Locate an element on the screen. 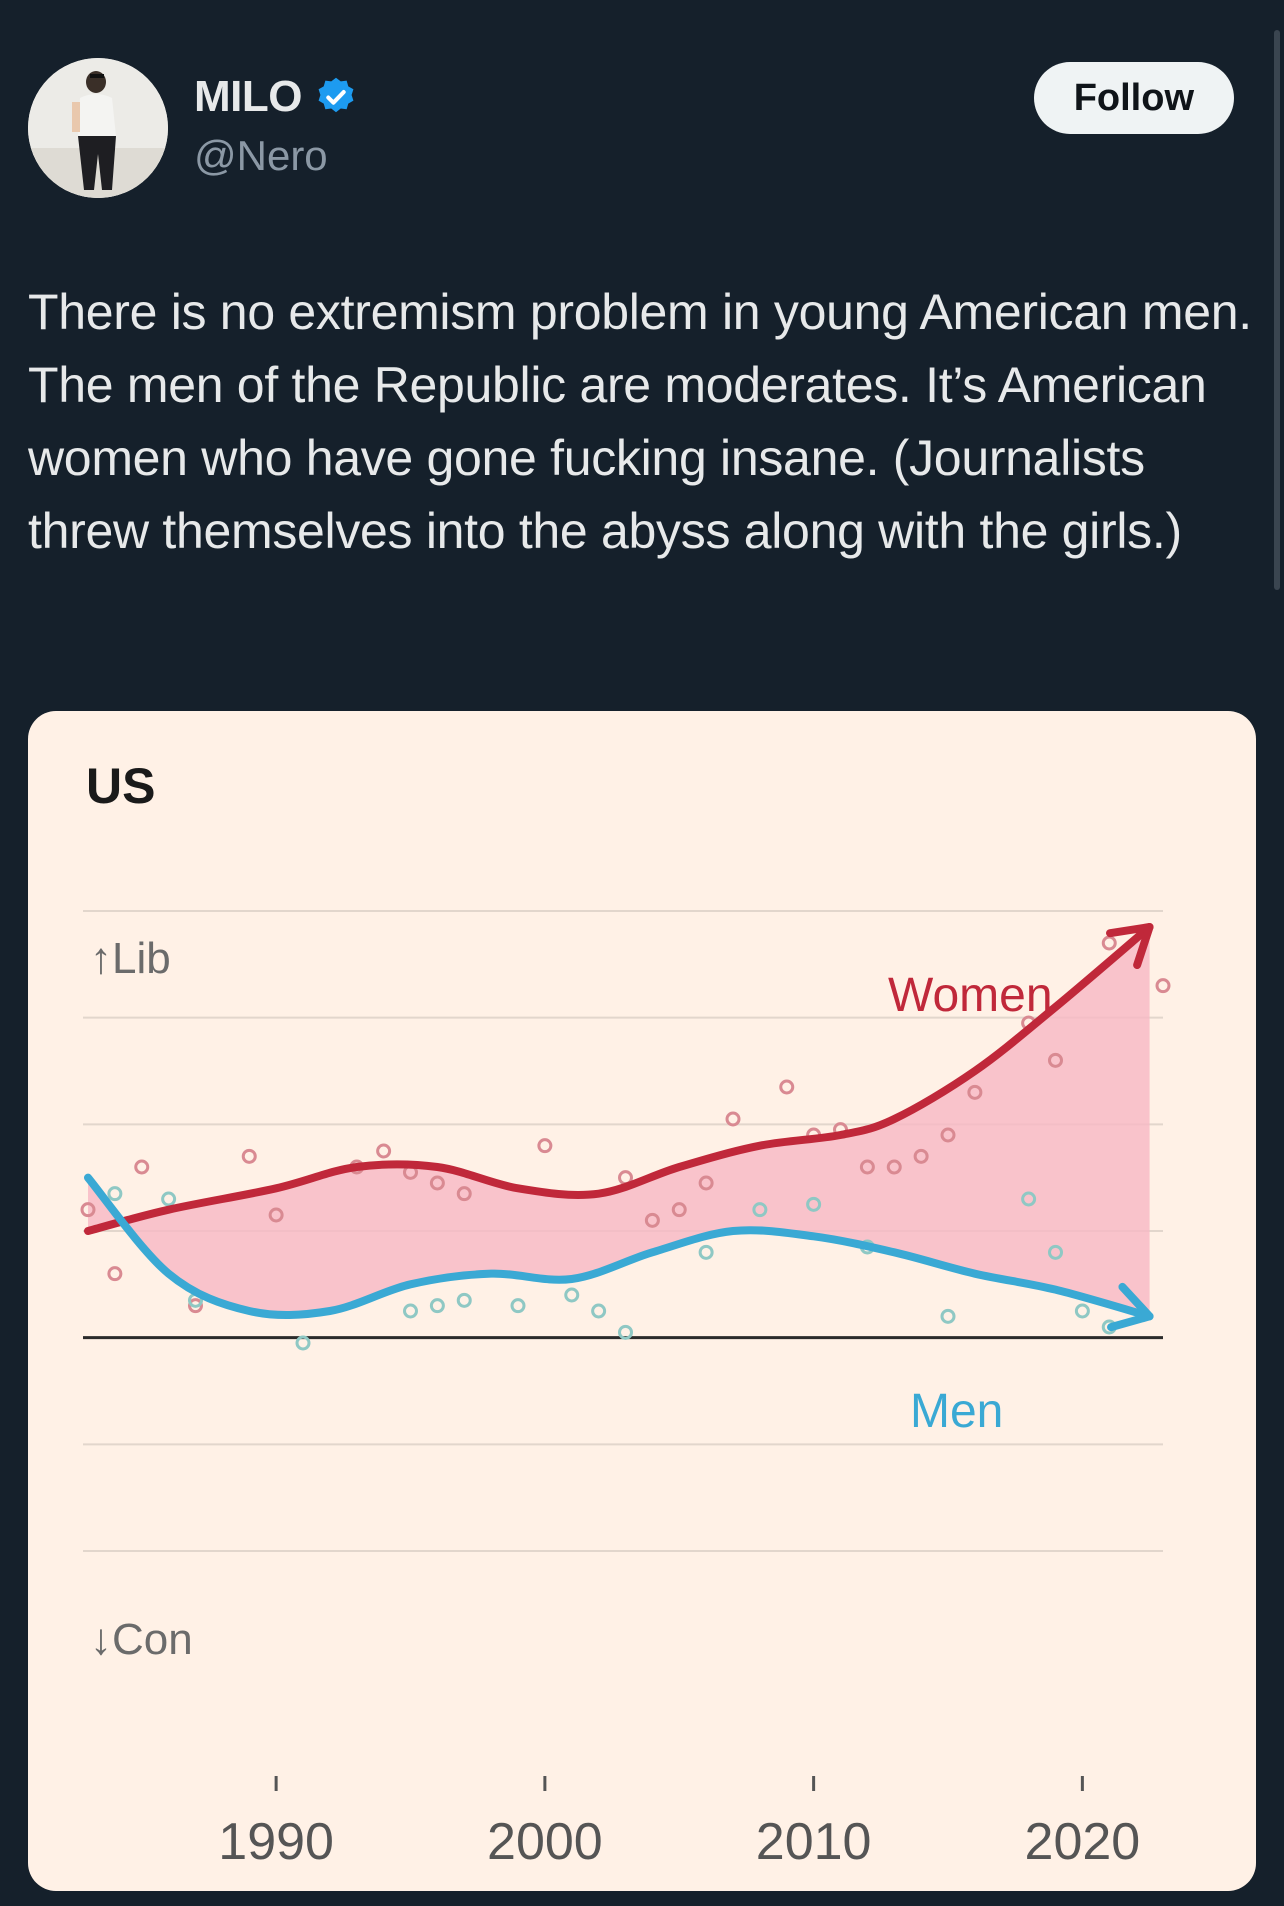  women-arrow-icon is located at coordinates (1130, 946).